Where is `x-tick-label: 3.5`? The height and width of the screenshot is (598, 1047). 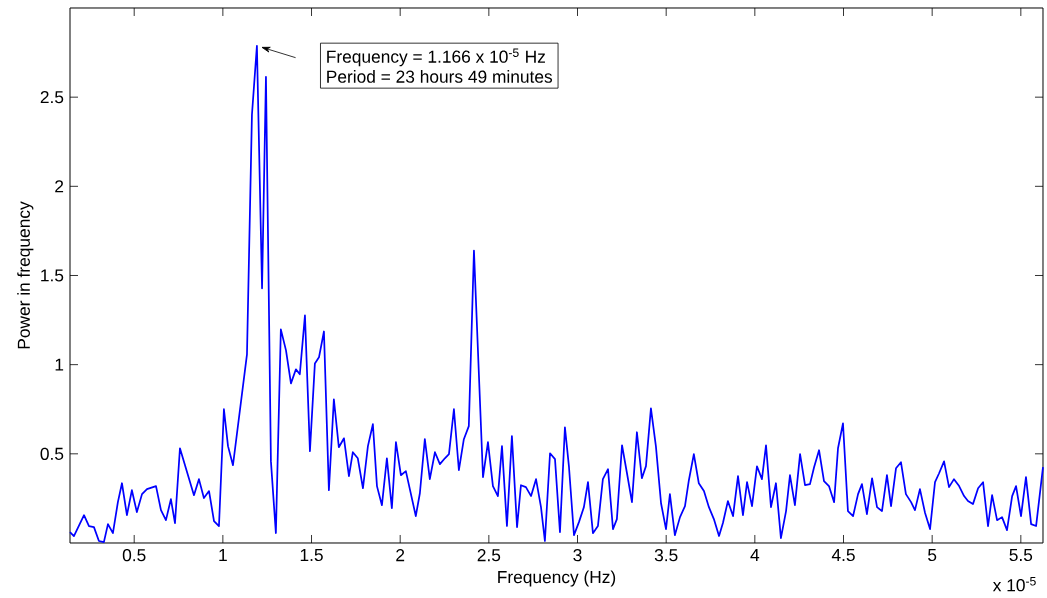
x-tick-label: 3.5 is located at coordinates (666, 555).